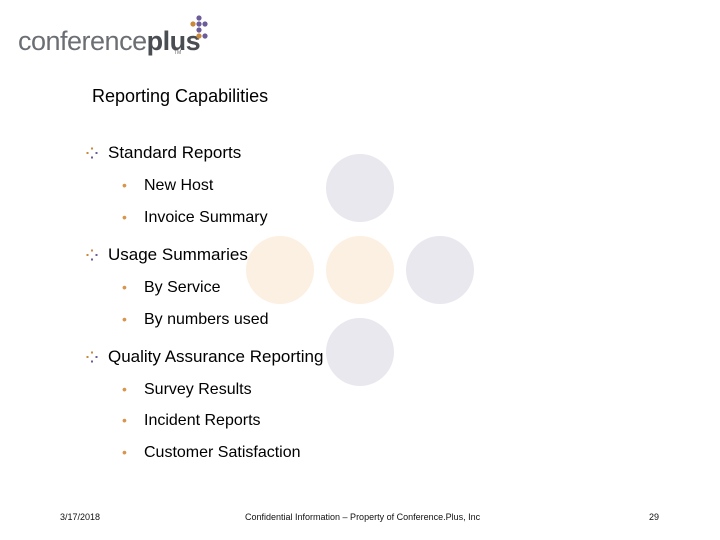  What do you see at coordinates (654, 517) in the screenshot?
I see `footer-page-number: 29` at bounding box center [654, 517].